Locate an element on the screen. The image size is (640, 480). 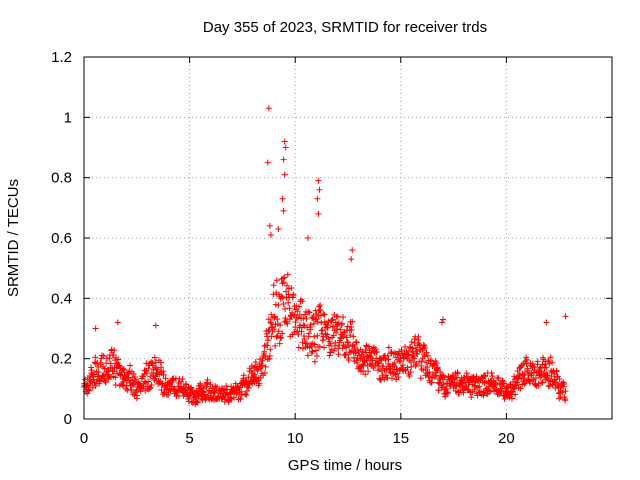
x-tick-label: 0 is located at coordinates (84, 438).